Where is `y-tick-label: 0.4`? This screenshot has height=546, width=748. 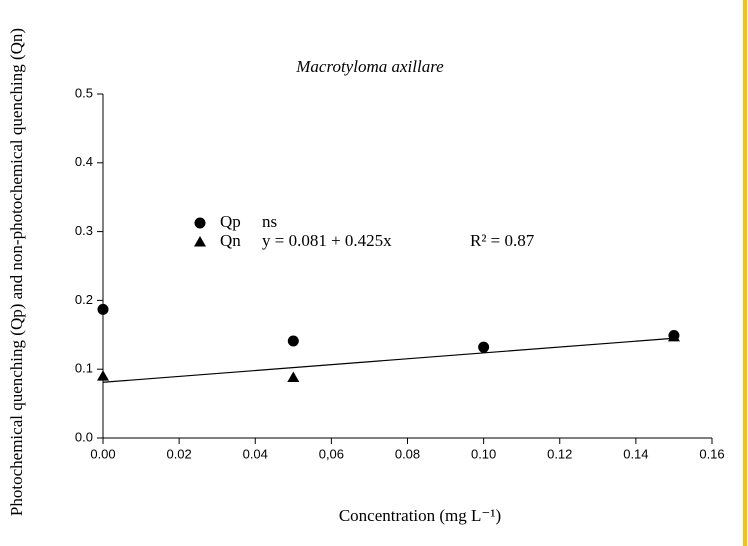 y-tick-label: 0.4 is located at coordinates (84, 161).